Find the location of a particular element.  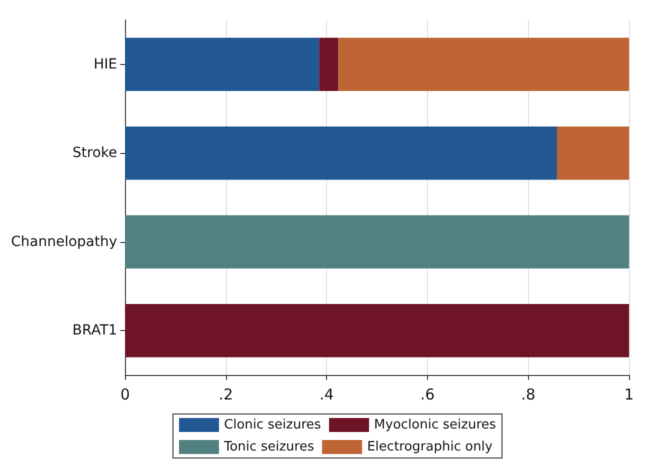

legend-label: Electrographic only is located at coordinates (430, 447).